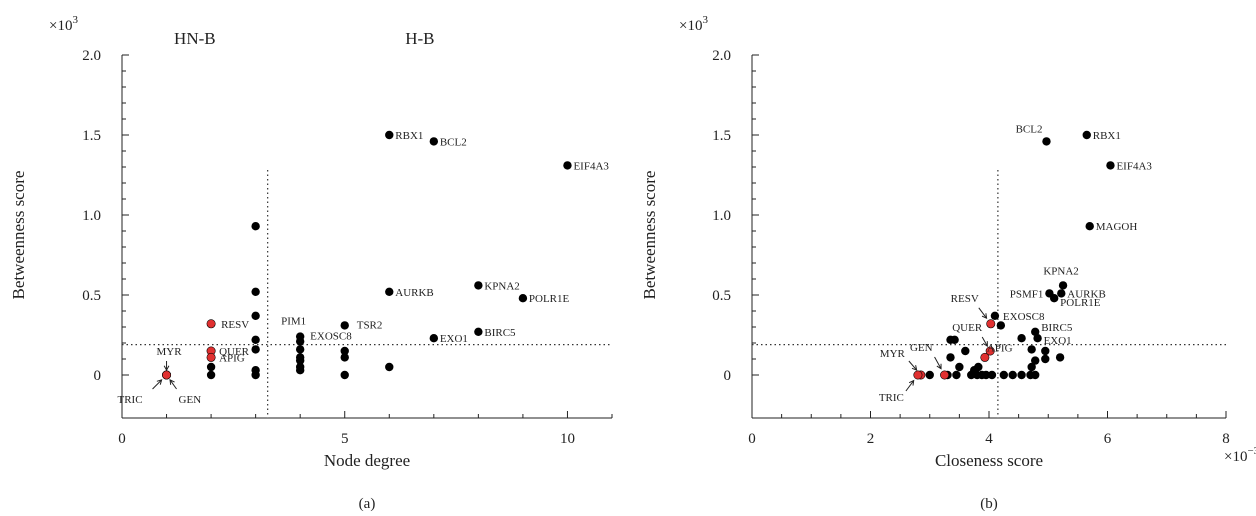 This screenshot has width=1256, height=516. What do you see at coordinates (122, 439) in the screenshot?
I see `x-tick-label: 0` at bounding box center [122, 439].